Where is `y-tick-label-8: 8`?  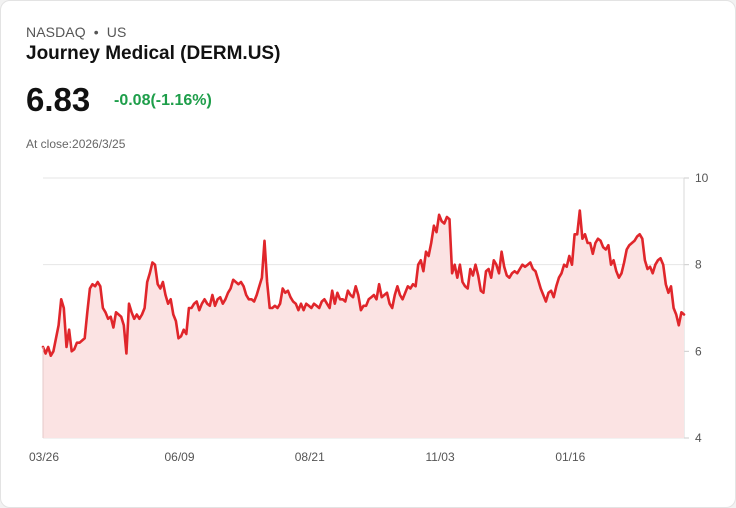
y-tick-label-8: 8 is located at coordinates (698, 265).